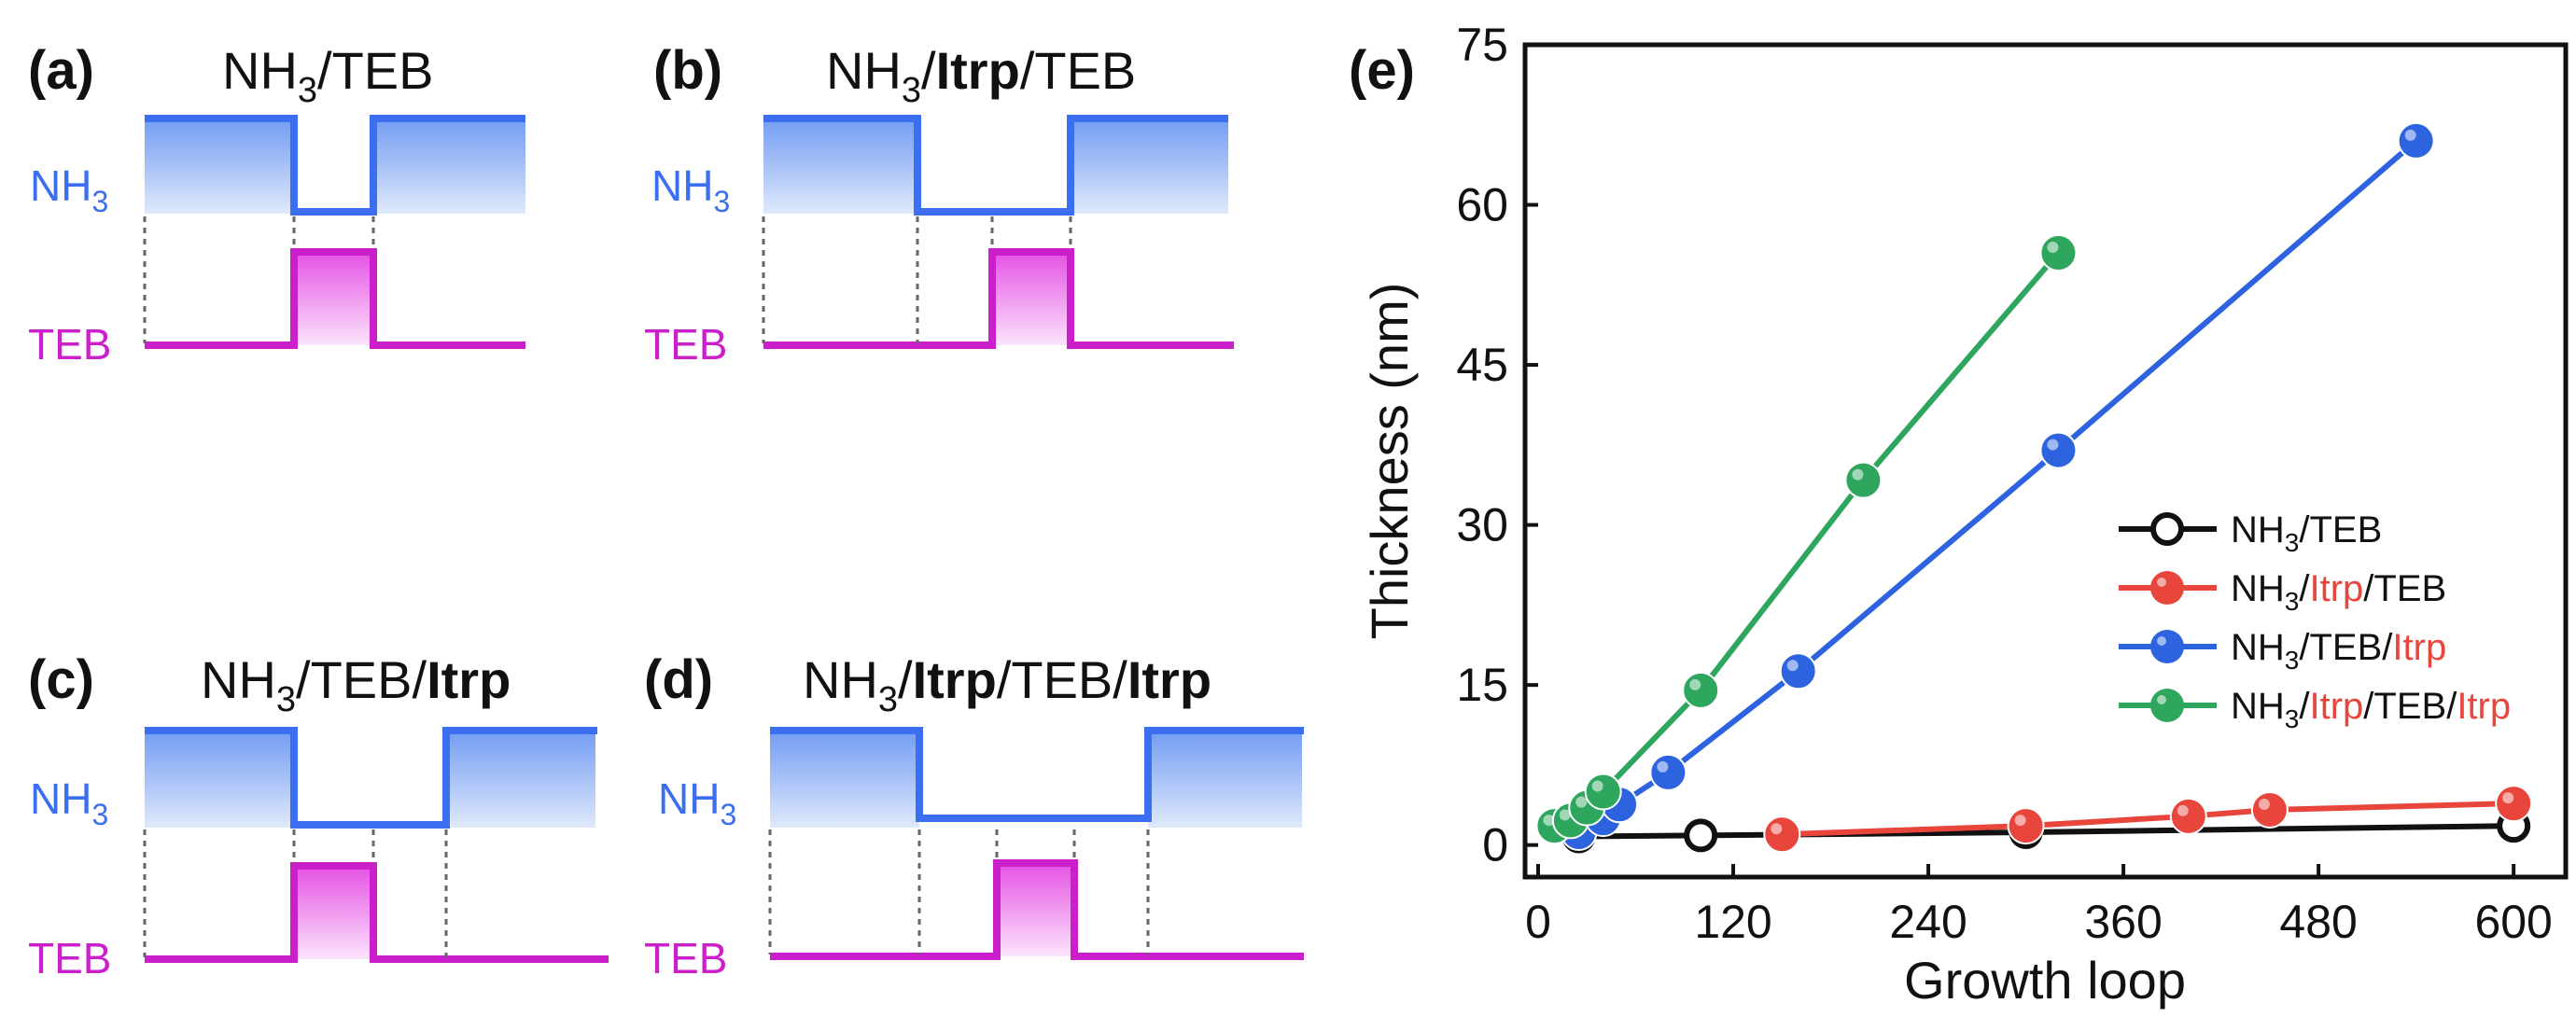  Describe the element at coordinates (959, 891) in the screenshot. I see `panel-d-dashed-guides` at that location.